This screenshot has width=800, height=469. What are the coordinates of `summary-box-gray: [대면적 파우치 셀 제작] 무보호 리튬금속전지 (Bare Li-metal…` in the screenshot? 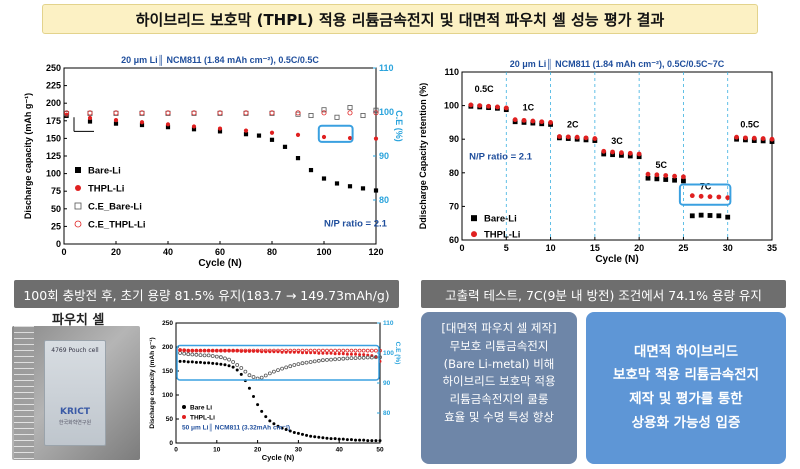 It's located at (499, 388).